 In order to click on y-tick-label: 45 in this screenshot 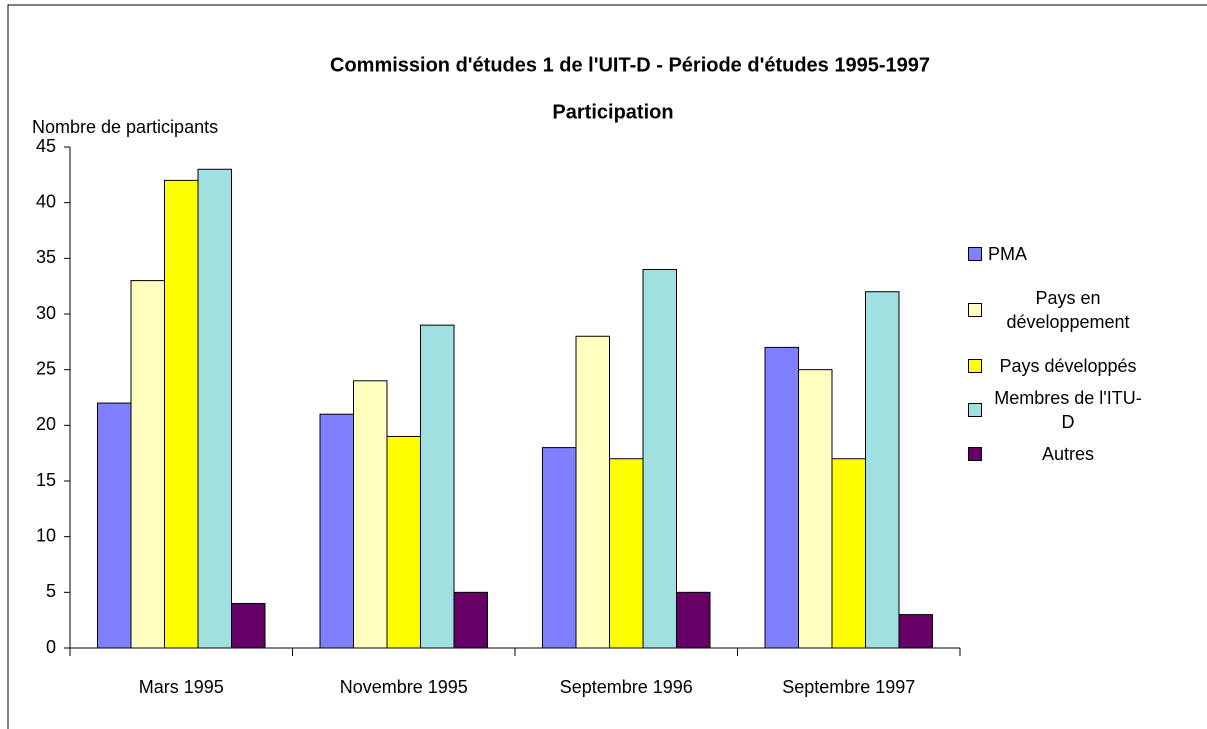, I will do `click(46, 146)`.